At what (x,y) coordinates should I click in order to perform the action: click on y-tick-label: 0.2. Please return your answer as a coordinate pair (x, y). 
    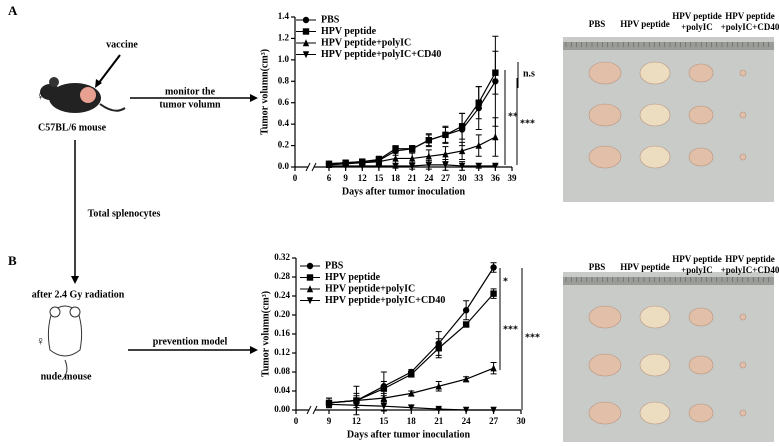
    Looking at the image, I should click on (284, 145).